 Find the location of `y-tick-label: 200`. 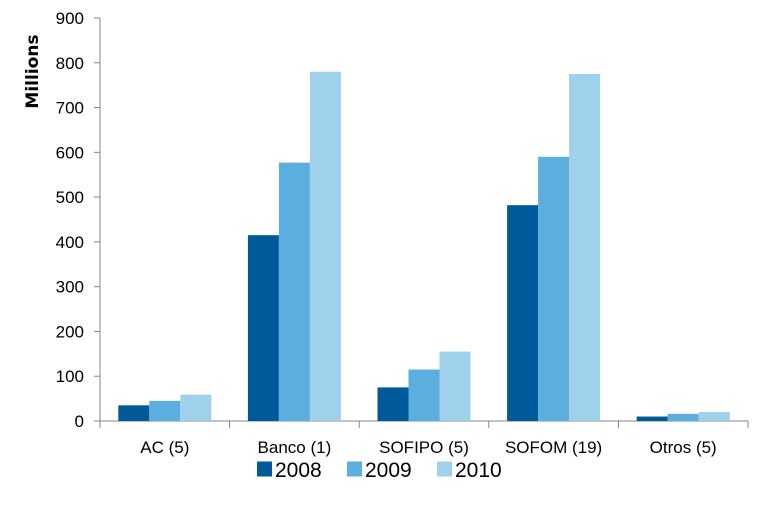

y-tick-label: 200 is located at coordinates (70, 331).